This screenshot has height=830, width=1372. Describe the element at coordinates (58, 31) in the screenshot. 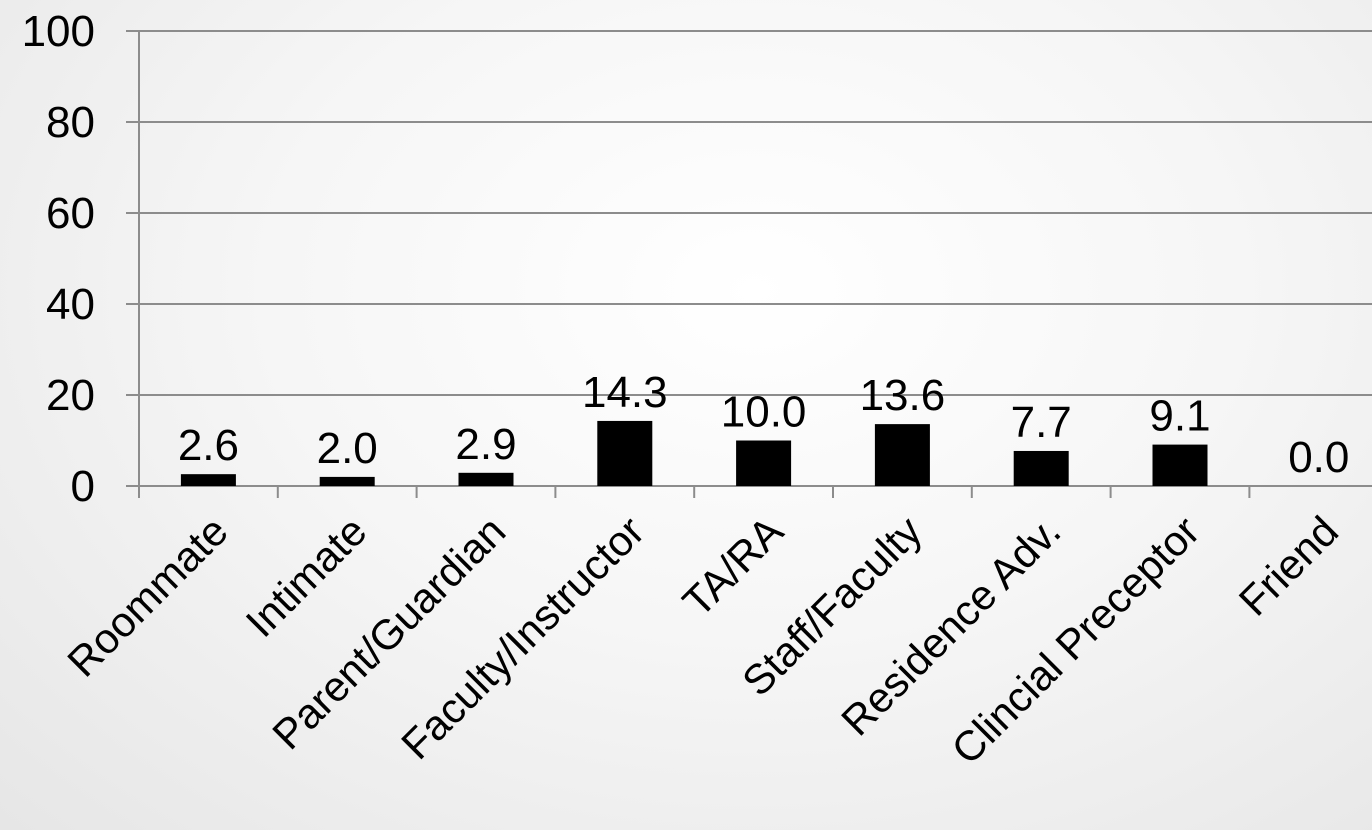

I see `y-tick-label: 100` at that location.